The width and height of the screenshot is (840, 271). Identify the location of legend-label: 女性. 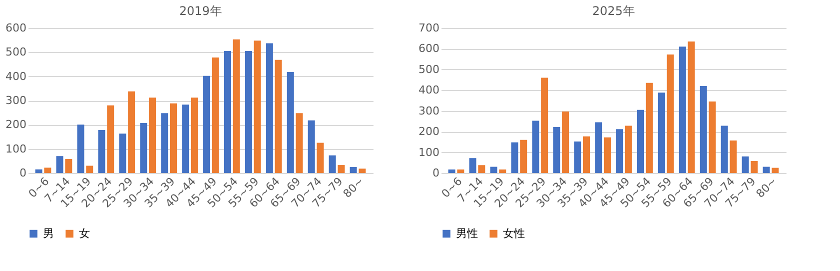
(514, 233).